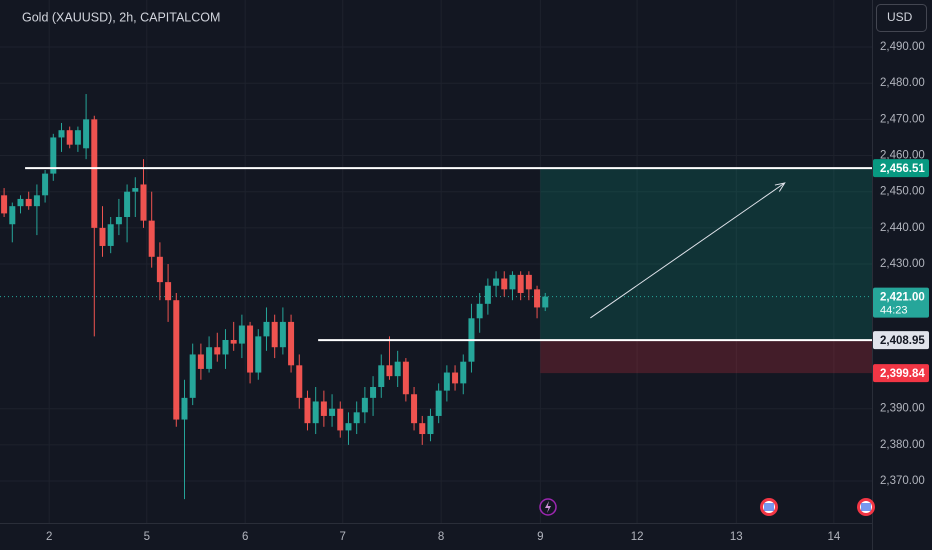 This screenshot has width=932, height=550. I want to click on y-tick-label: 2,490.00, so click(902, 47).